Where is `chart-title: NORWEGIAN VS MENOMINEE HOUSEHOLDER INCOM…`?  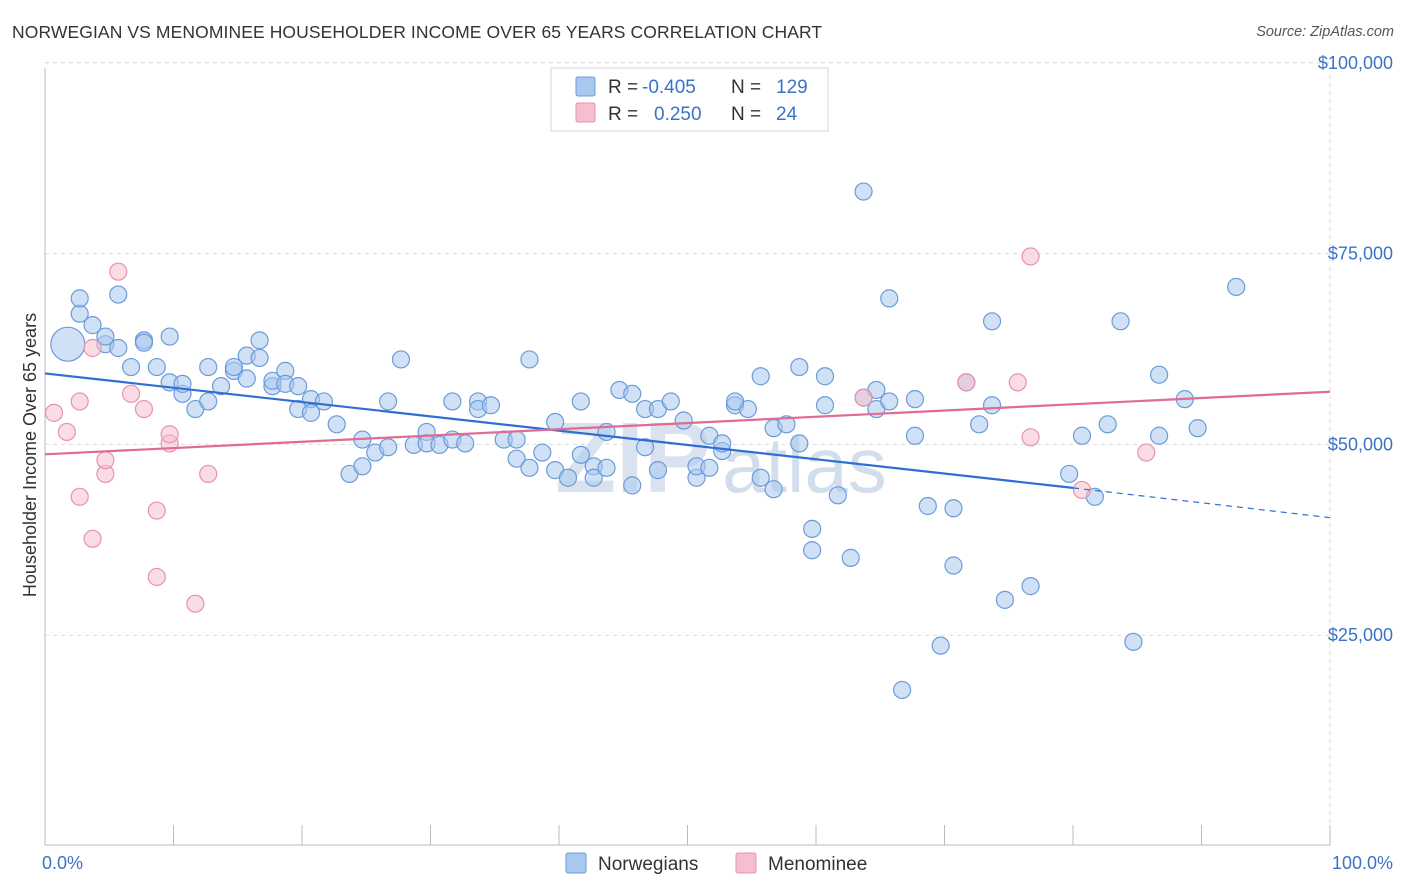
chart-title: NORWEGIAN VS MENOMINEE HOUSEHOLDER INCOM… is located at coordinates (417, 32).